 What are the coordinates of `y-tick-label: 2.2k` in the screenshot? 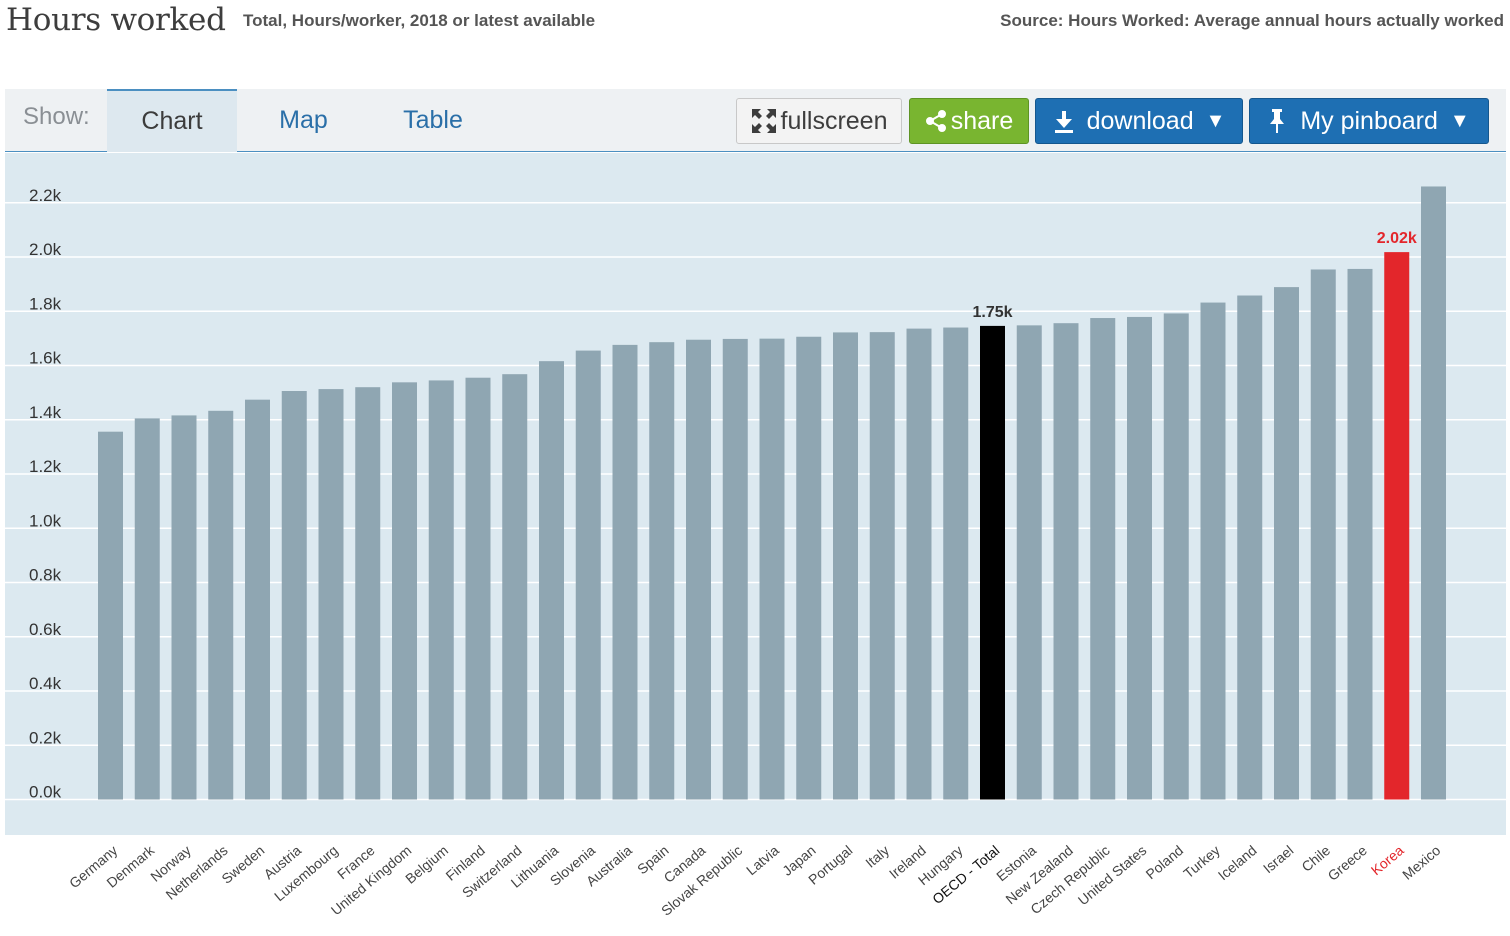 It's located at (45, 195).